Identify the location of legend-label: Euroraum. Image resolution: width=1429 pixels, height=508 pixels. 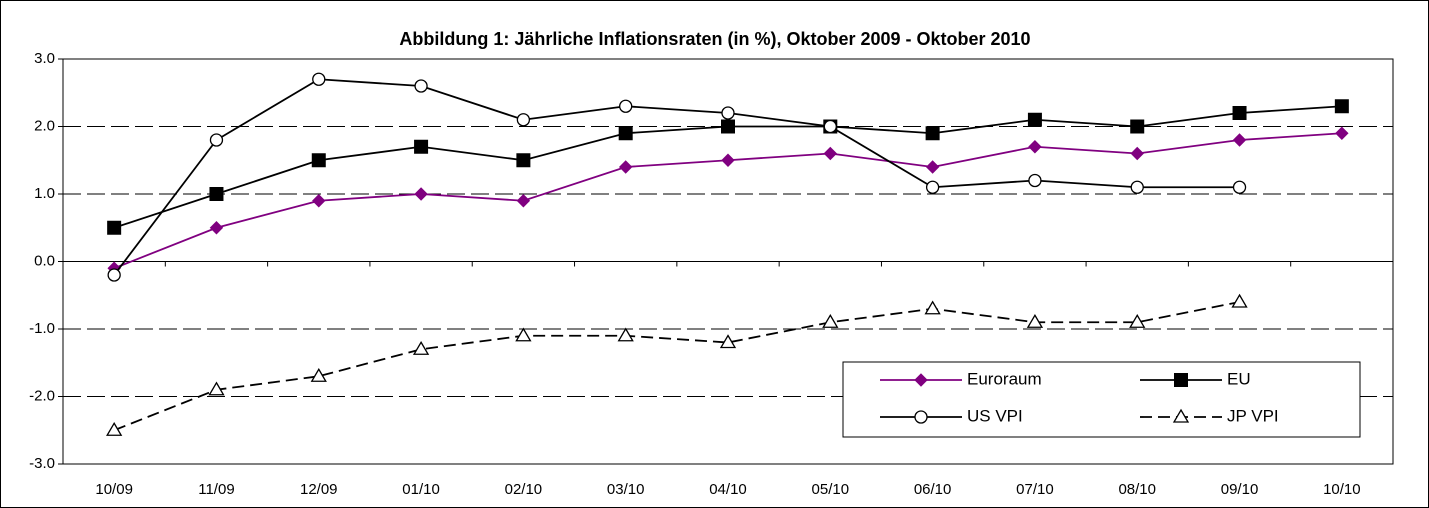
(1004, 378).